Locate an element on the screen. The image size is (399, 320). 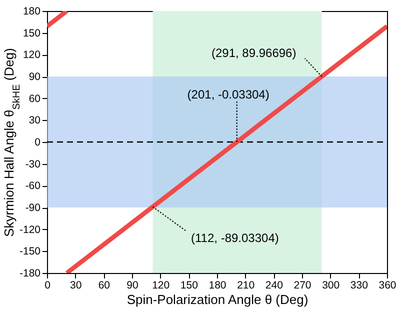
y-tick-label: 60 is located at coordinates (34, 98).